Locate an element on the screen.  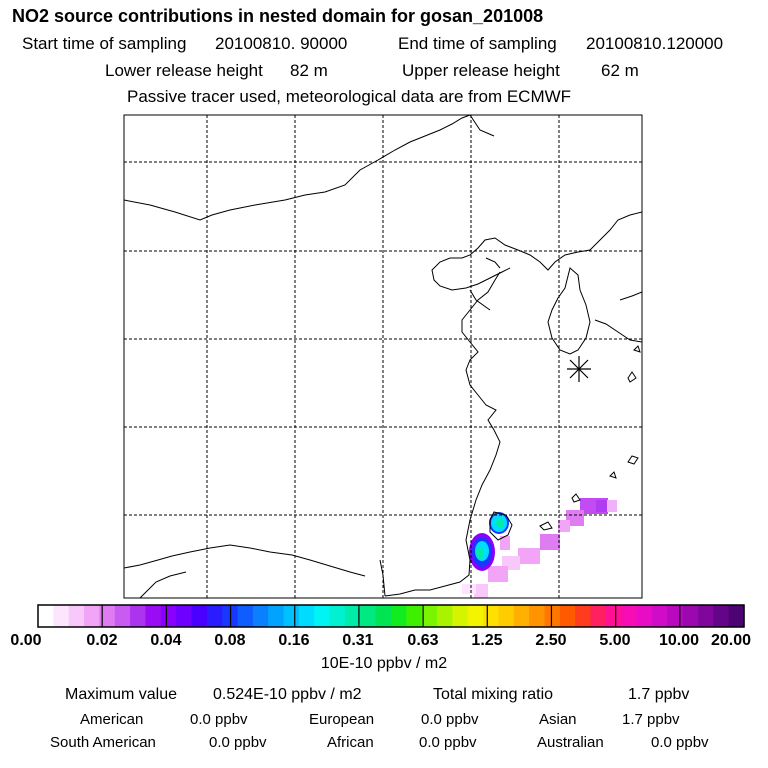
region-european-value: 0.0 ppbv is located at coordinates (450, 719).